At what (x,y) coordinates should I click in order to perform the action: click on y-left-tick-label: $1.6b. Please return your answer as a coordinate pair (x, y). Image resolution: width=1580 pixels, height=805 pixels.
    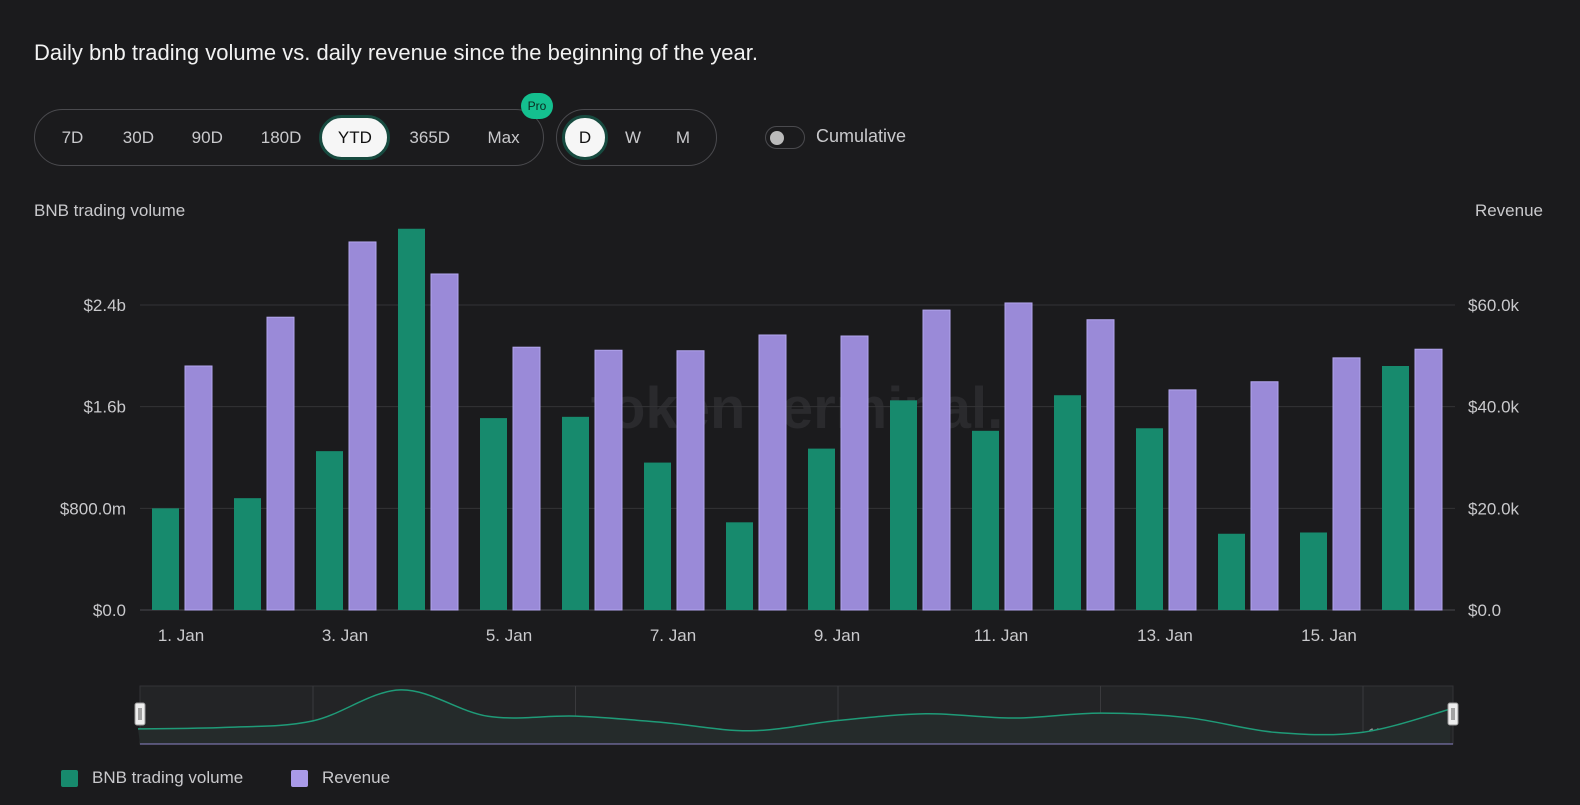
    Looking at the image, I should click on (104, 407).